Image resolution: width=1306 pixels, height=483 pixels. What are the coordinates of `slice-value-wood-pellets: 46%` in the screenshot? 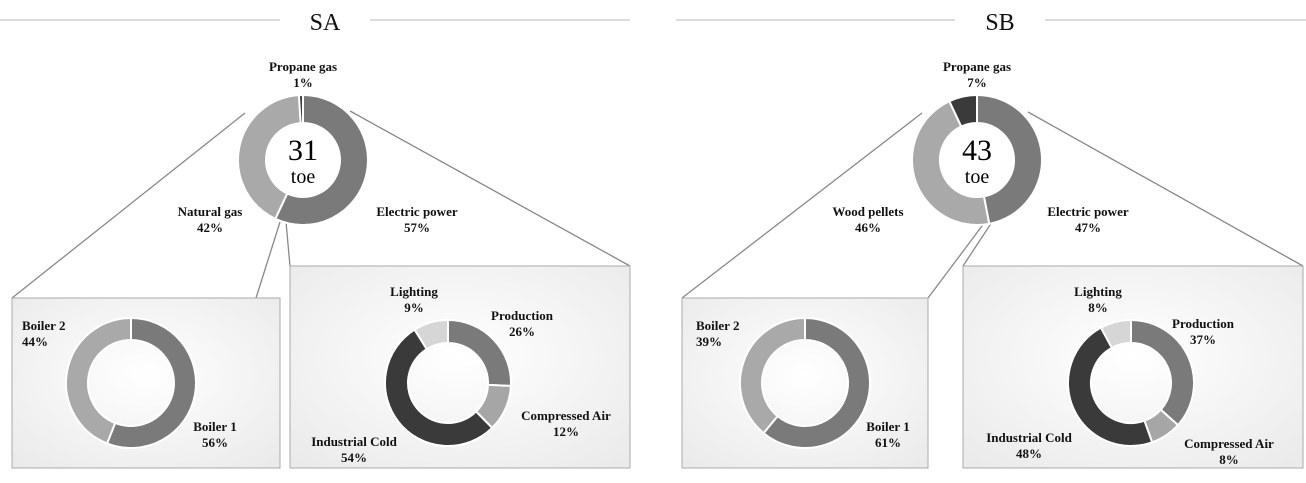 It's located at (868, 227).